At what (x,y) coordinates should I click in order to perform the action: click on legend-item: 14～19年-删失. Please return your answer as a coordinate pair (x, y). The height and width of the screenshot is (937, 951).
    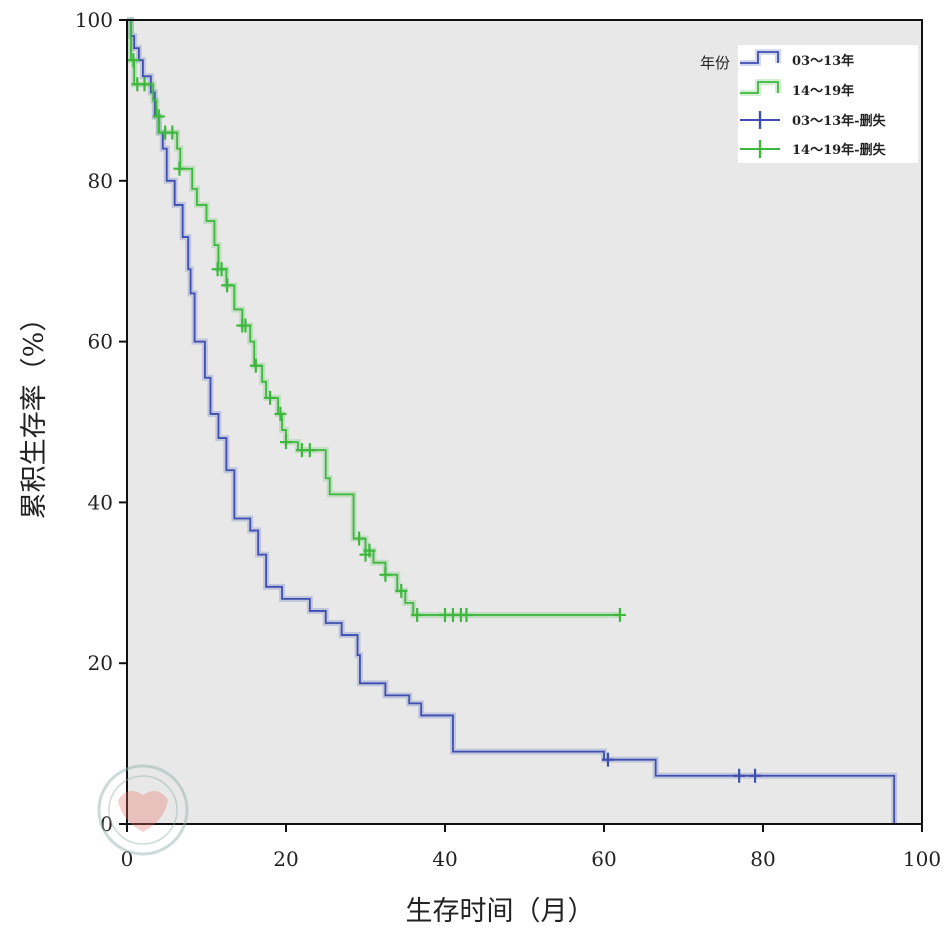
    Looking at the image, I should click on (813, 149).